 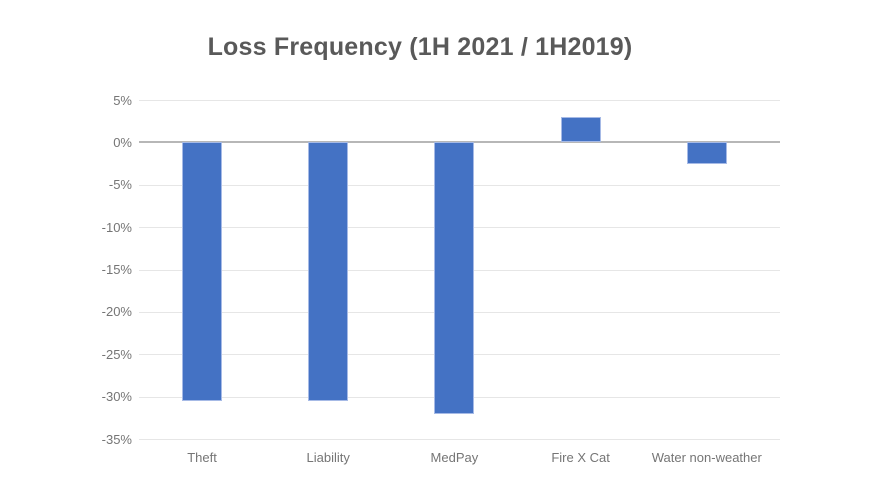 I want to click on bar-water-non-weather, so click(x=706, y=153).